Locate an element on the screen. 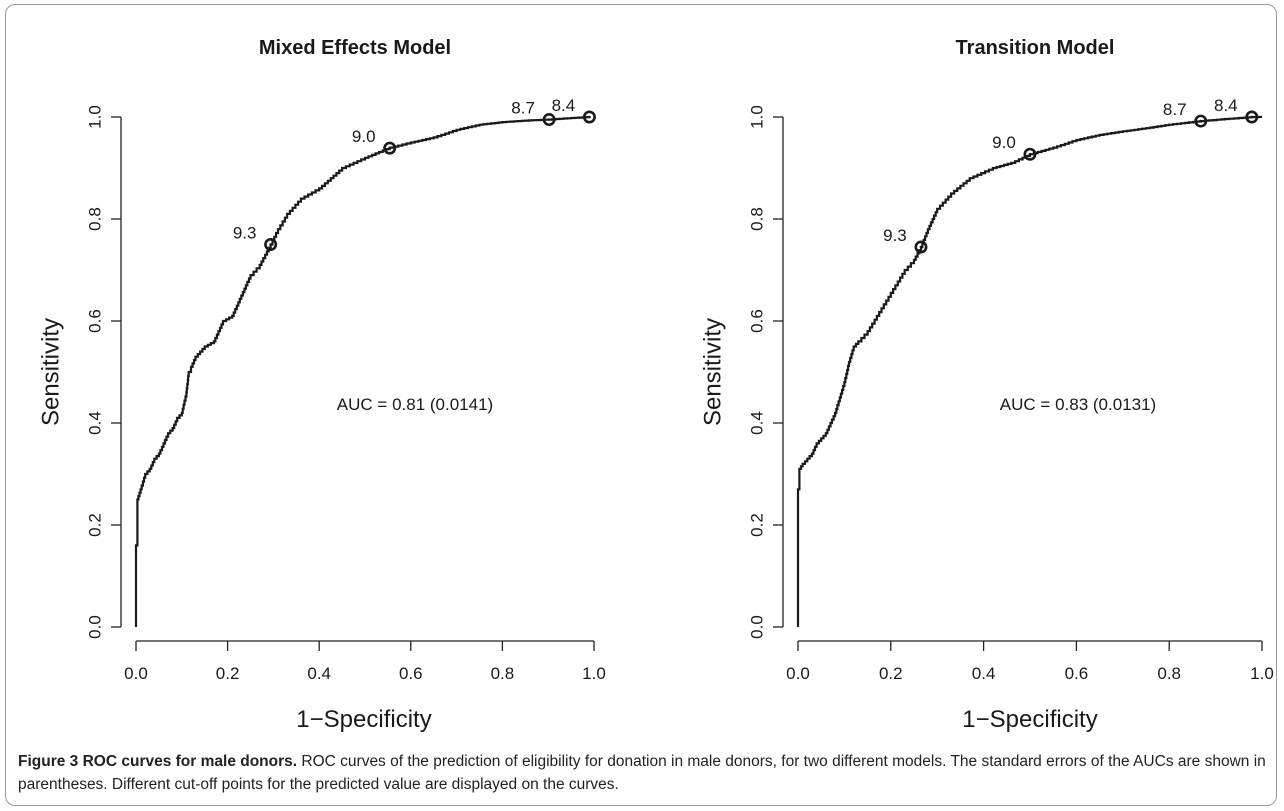 The image size is (1284, 811). transition-y-tick-label: 0.6 is located at coordinates (757, 321).